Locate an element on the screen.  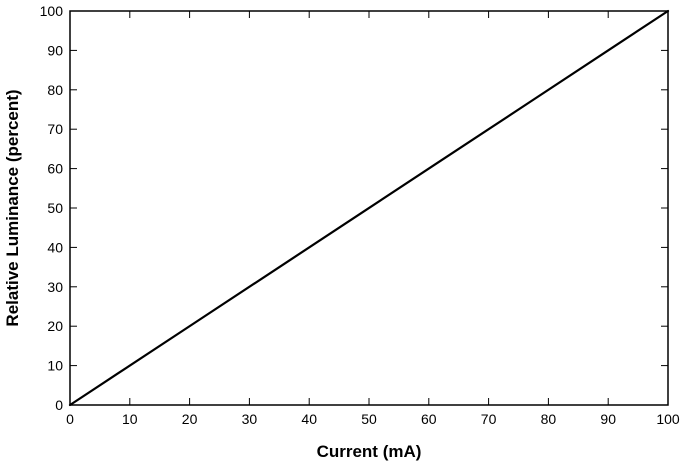
x-axis-title: Current (mA) is located at coordinates (369, 451).